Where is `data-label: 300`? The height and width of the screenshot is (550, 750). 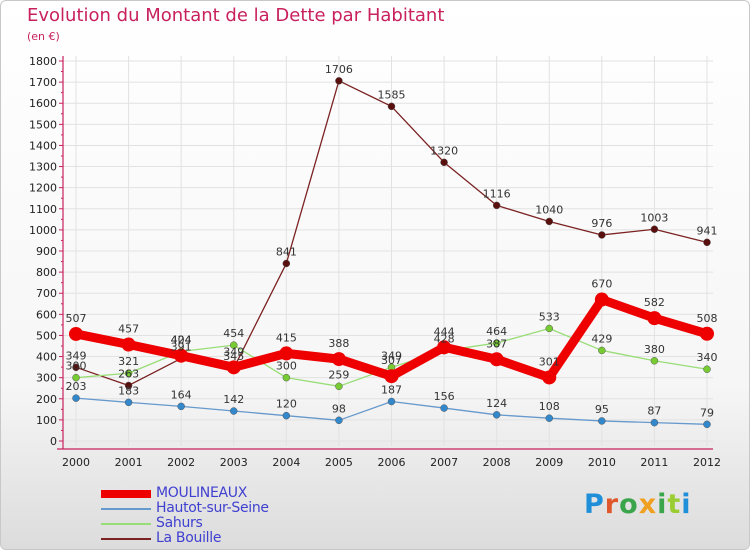
data-label: 300 is located at coordinates (286, 366).